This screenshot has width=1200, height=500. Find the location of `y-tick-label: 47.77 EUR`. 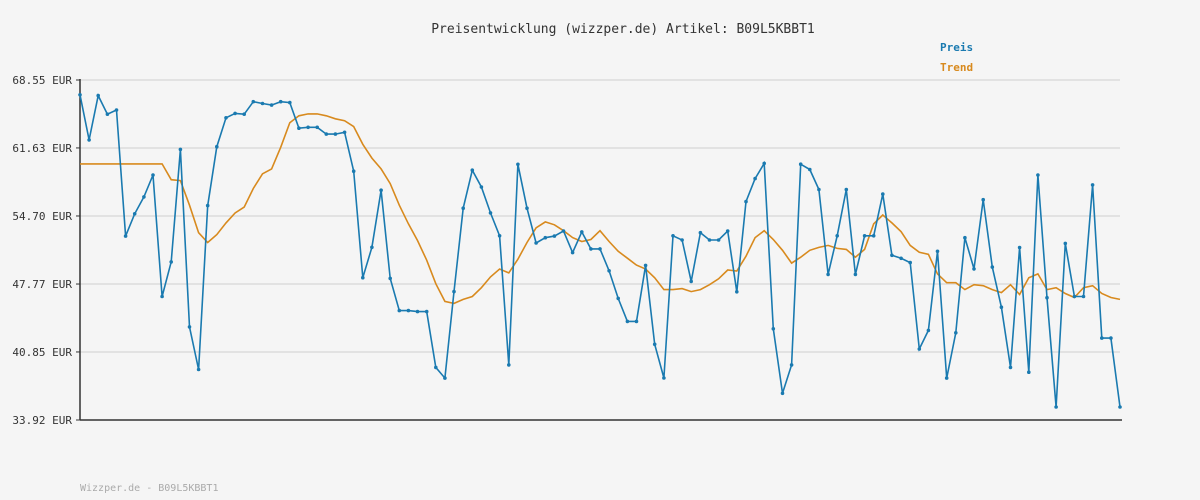

y-tick-label: 47.77 EUR is located at coordinates (42, 284).